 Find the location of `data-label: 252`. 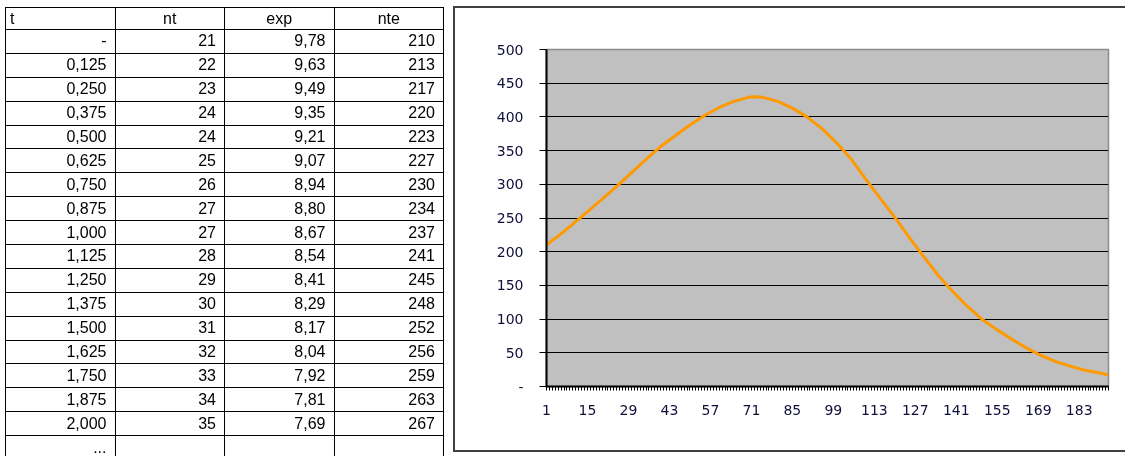

data-label: 252 is located at coordinates (389, 328).